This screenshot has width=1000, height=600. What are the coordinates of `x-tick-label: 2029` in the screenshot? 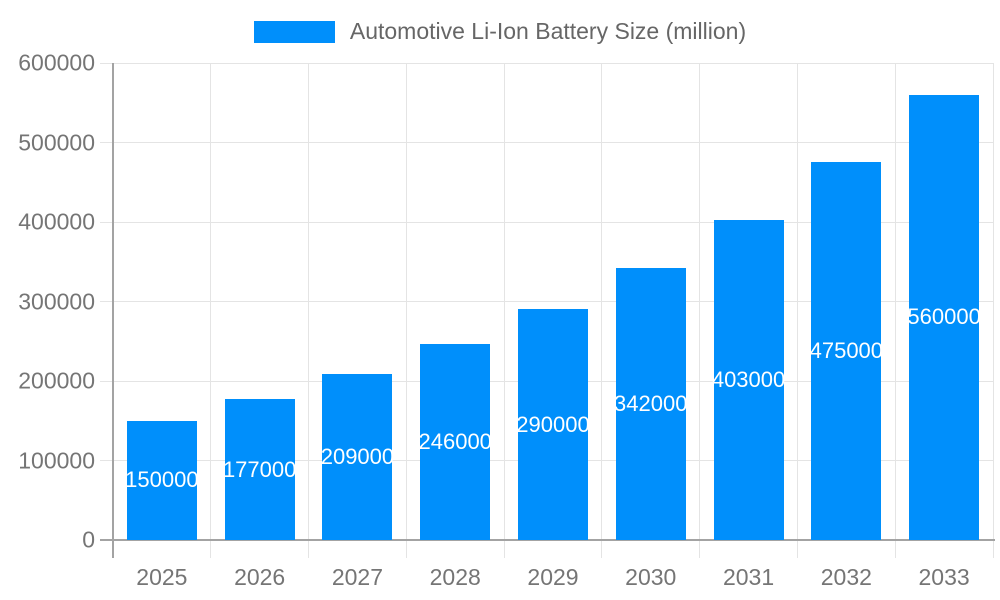 It's located at (553, 577).